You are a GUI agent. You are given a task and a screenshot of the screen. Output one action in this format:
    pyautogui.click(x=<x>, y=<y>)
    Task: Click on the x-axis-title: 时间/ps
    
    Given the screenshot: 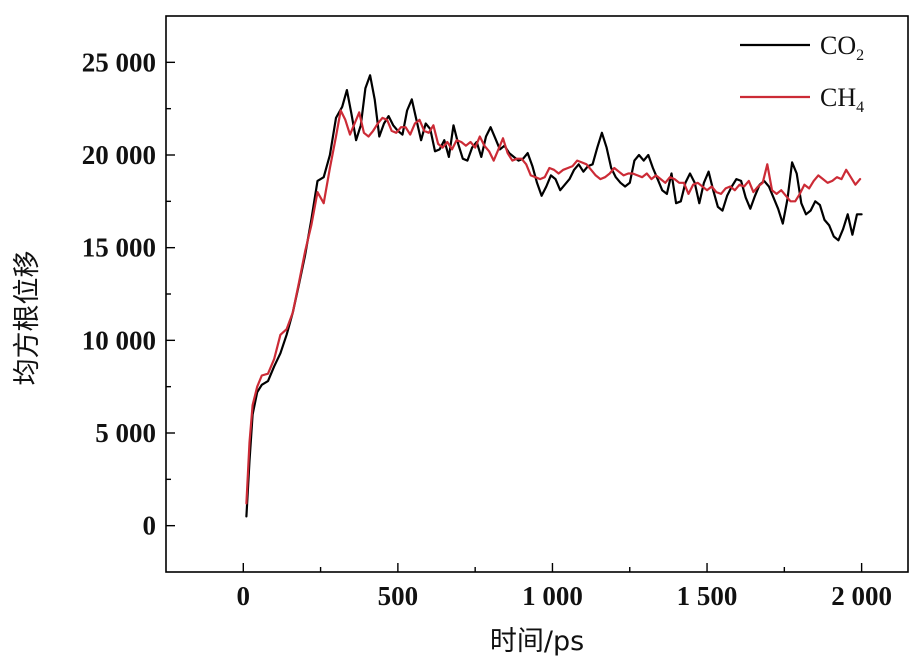 What is the action you would take?
    pyautogui.click(x=537, y=641)
    